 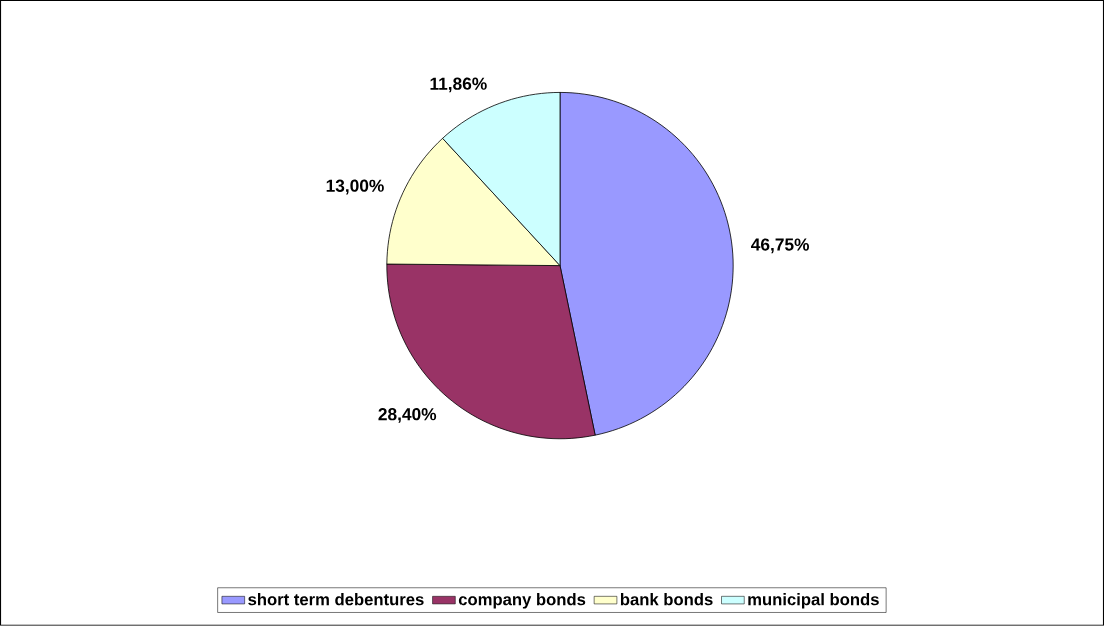 What do you see at coordinates (813, 601) in the screenshot?
I see `legend-label: municipal bonds` at bounding box center [813, 601].